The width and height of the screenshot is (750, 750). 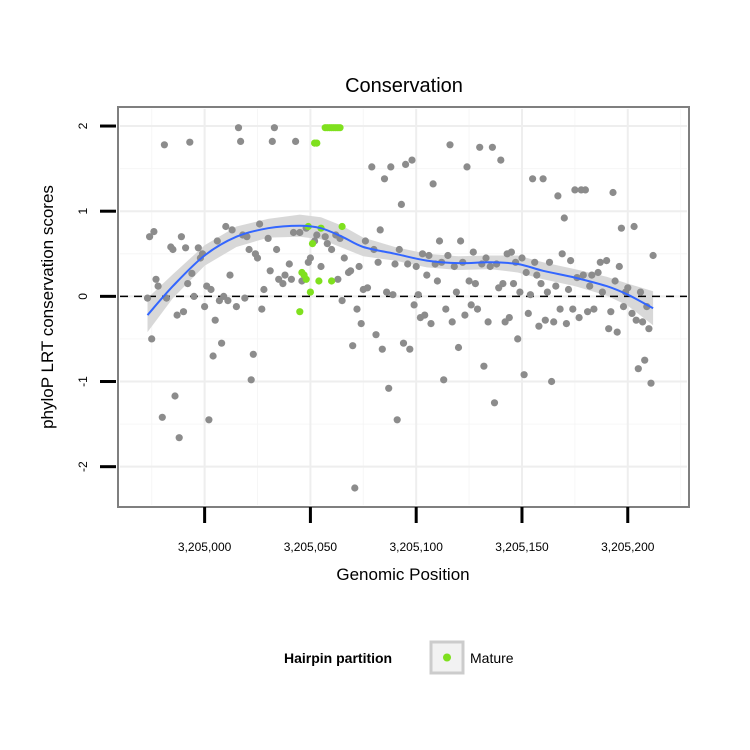 What do you see at coordinates (447, 657) in the screenshot?
I see `legend-marker-mature` at bounding box center [447, 657].